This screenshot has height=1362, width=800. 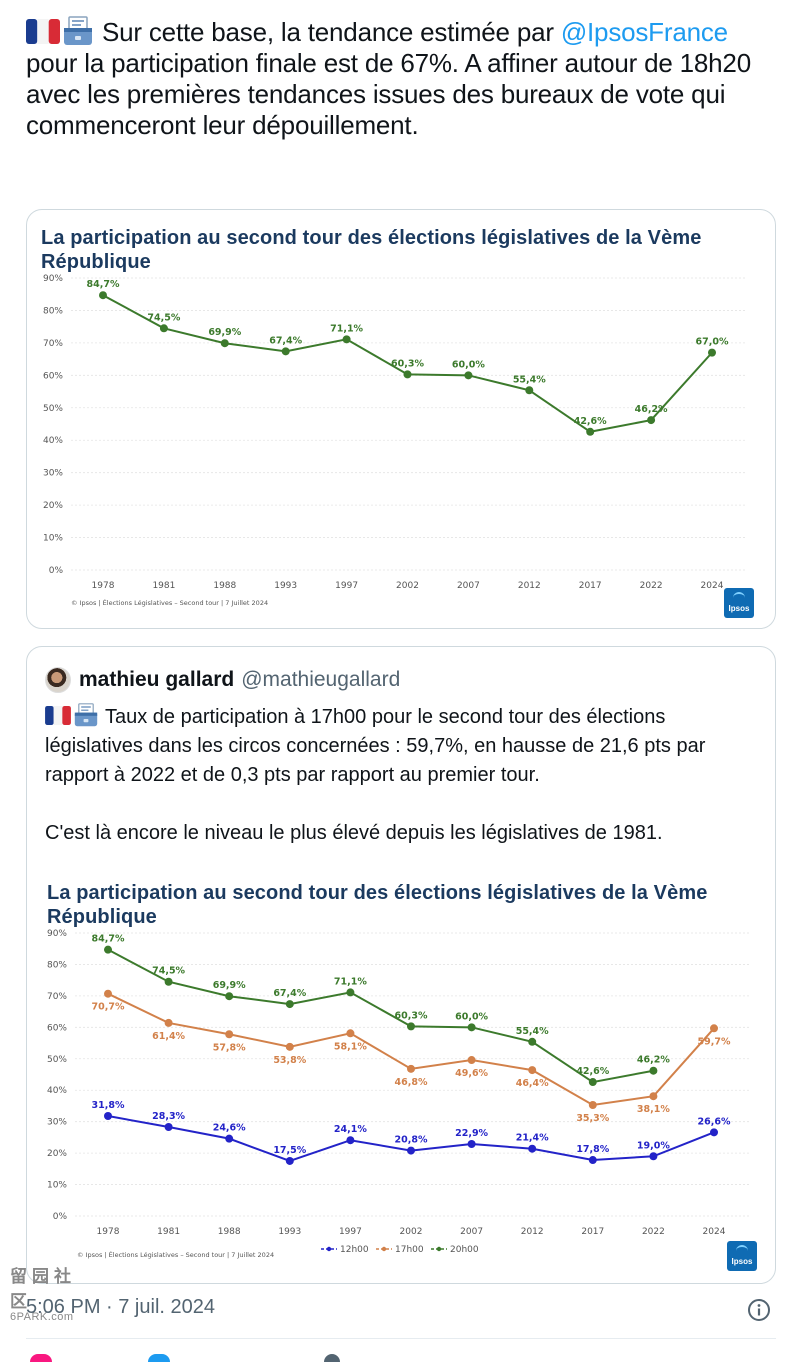 What do you see at coordinates (321, 679) in the screenshot?
I see `author-handle: @mathieugallard` at bounding box center [321, 679].